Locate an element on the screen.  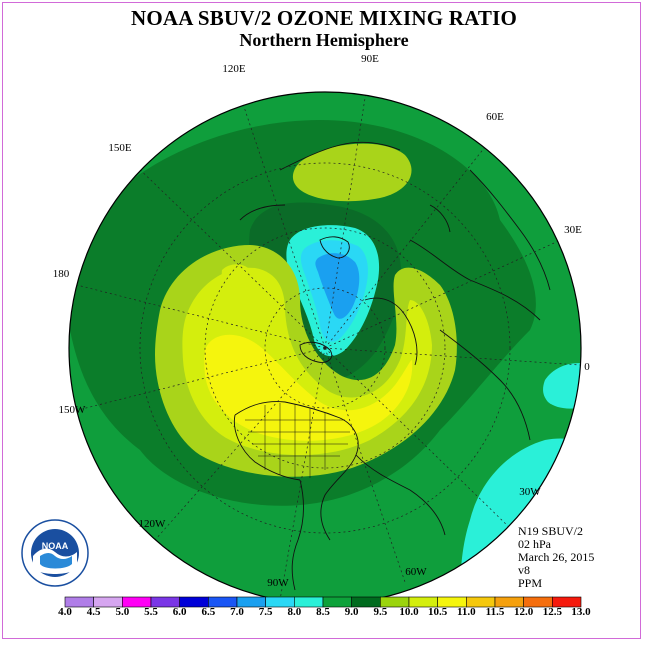
logo-text: NOAA is located at coordinates (55, 546).